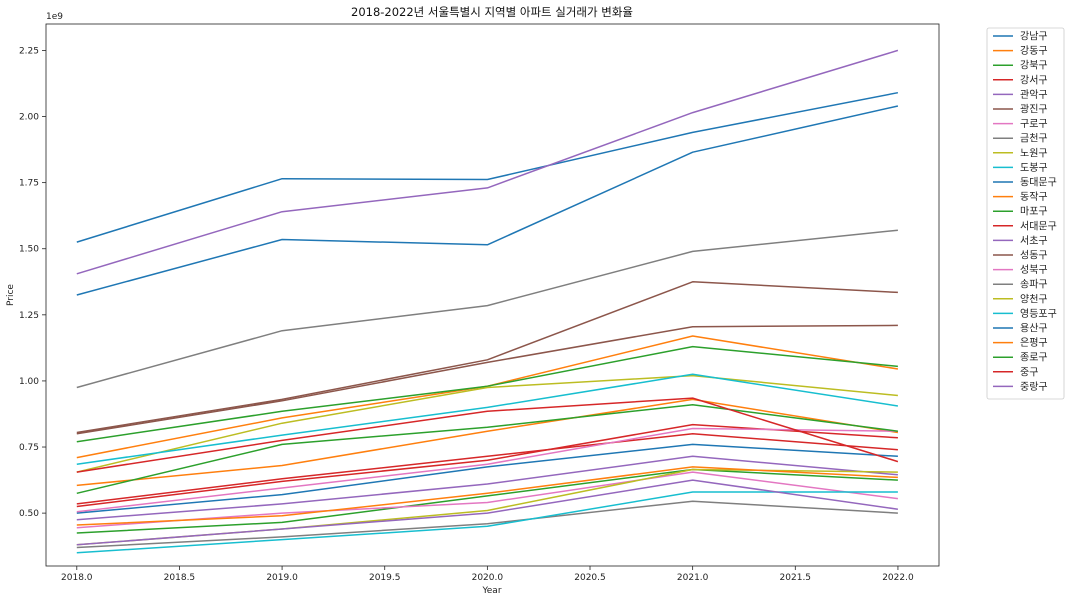  Describe the element at coordinates (1034, 168) in the screenshot. I see `legend-label: 도봉구` at that location.